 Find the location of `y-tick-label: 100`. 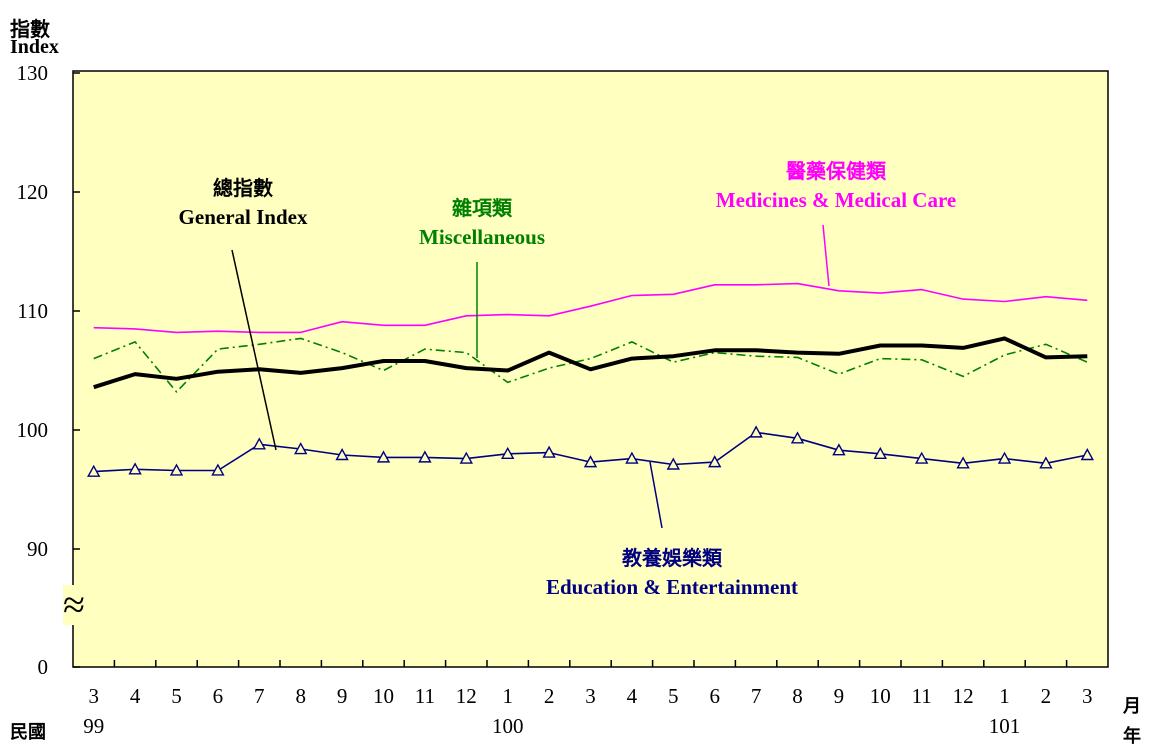

y-tick-label: 100 is located at coordinates (33, 430).